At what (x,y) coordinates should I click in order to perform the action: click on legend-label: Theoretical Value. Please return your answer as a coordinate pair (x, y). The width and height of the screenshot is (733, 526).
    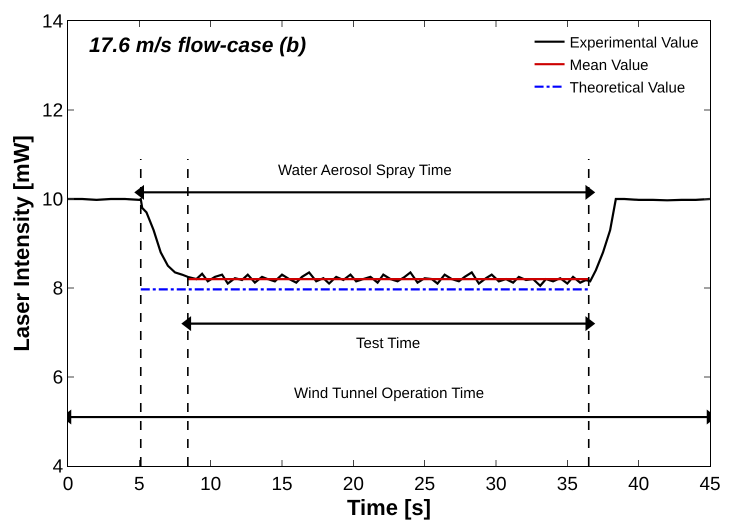
    Looking at the image, I should click on (628, 88).